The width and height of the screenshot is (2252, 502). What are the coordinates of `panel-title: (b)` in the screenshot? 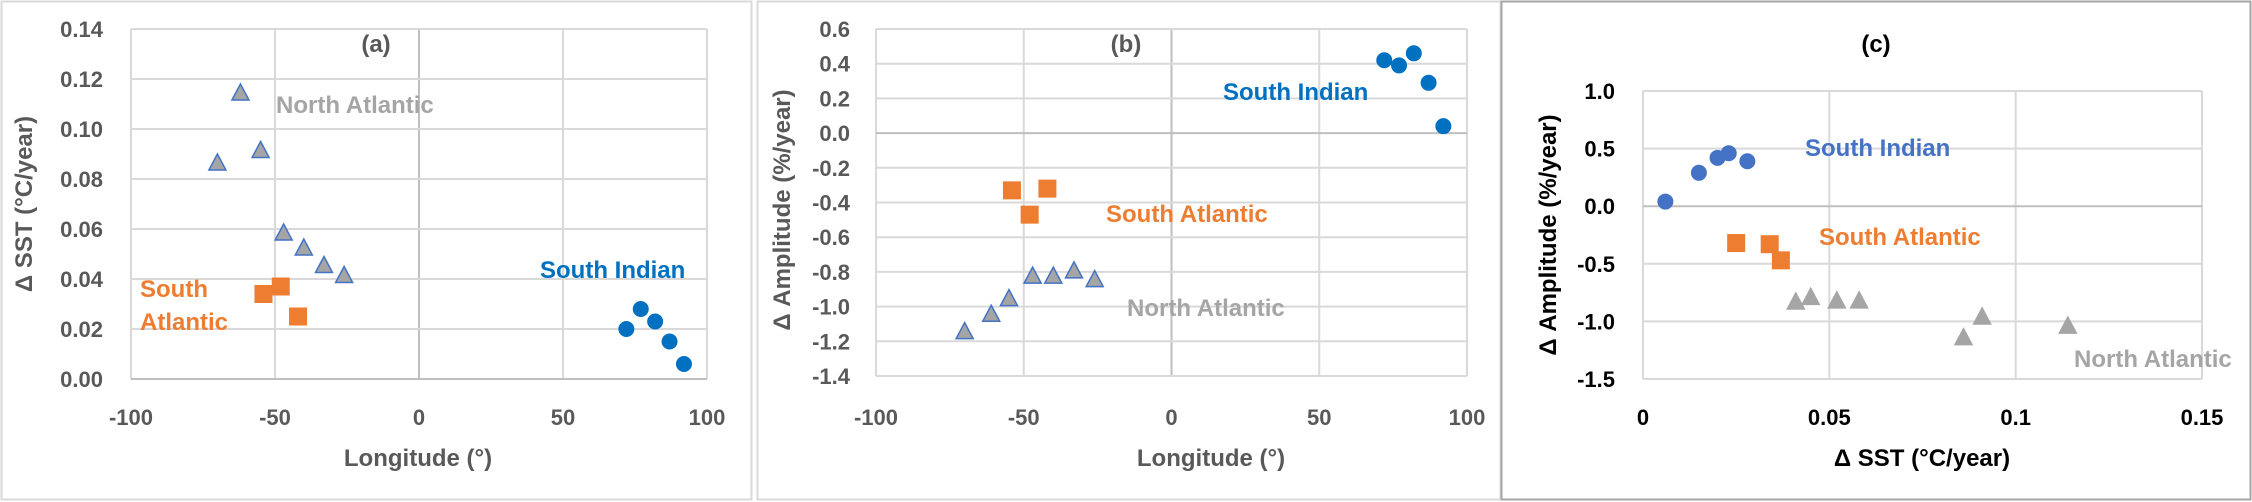 It's located at (1126, 44).